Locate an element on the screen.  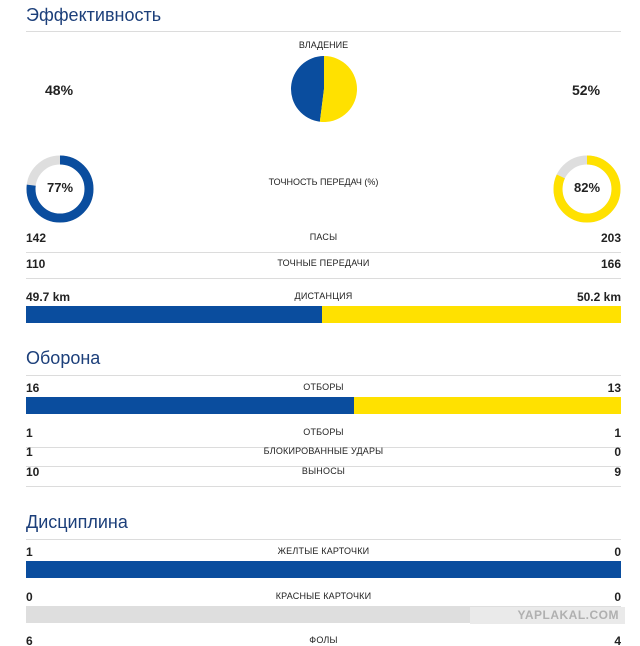
possession-right-value: 52% is located at coordinates (586, 90).